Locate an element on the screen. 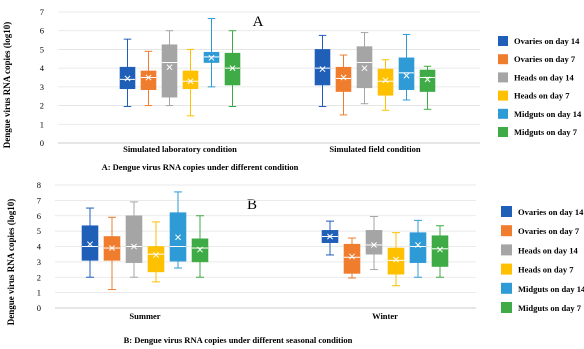 Image resolution: width=584 pixels, height=349 pixels. y-tick-label: 8 is located at coordinates (39, 185).